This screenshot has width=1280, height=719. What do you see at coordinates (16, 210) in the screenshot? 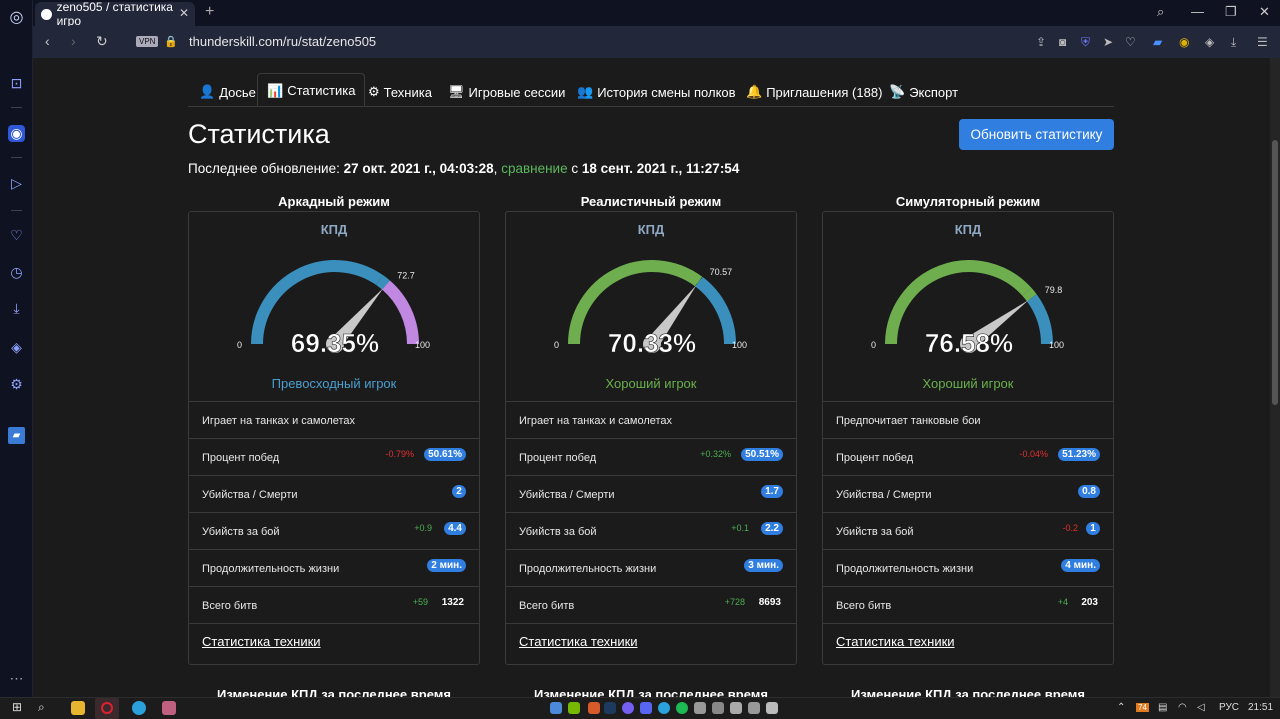
I see `sidebar-divider` at bounding box center [16, 210].